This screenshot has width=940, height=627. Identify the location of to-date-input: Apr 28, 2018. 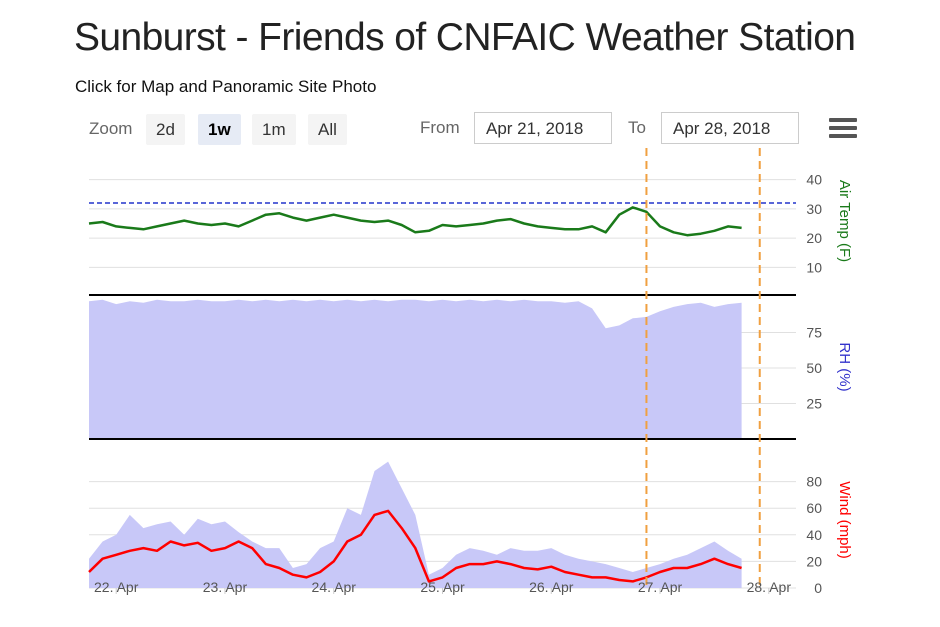
(730, 128).